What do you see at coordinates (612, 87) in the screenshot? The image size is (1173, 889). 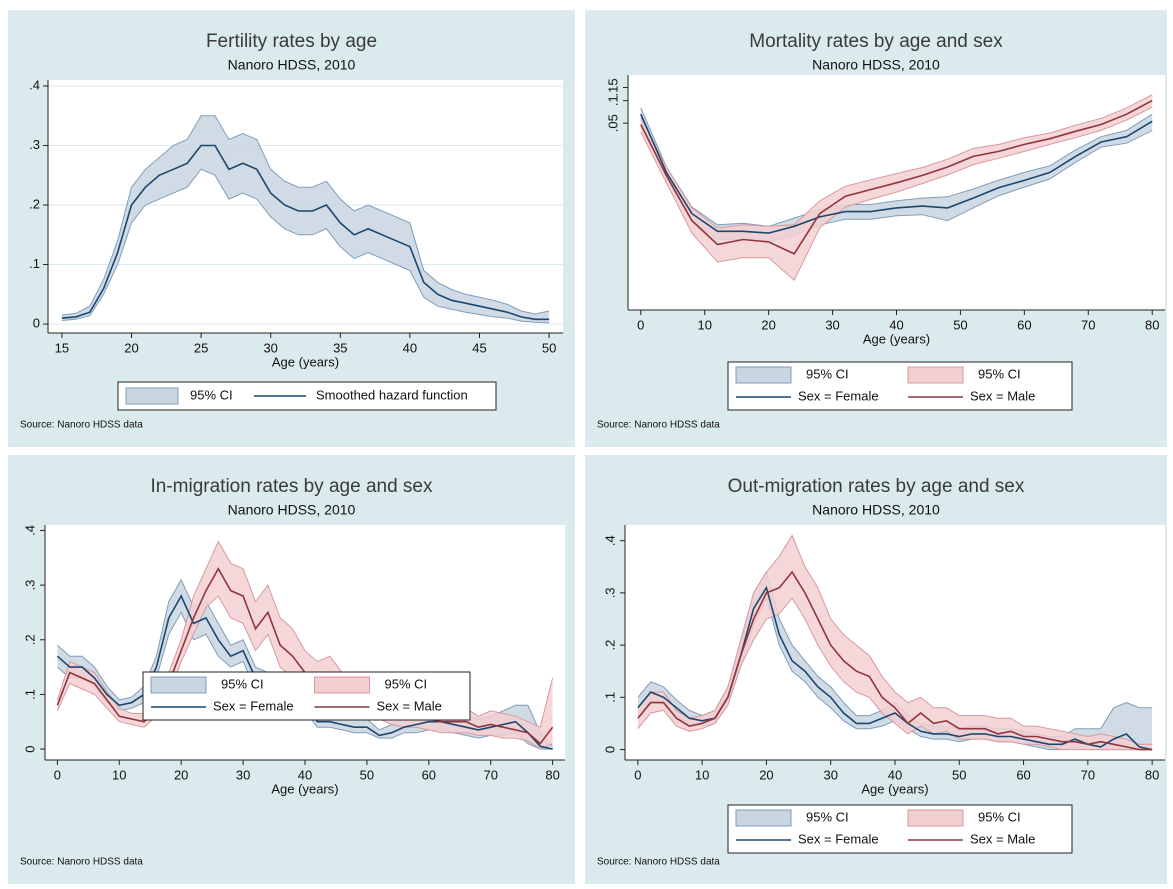 I see `y-tick-label: .15` at bounding box center [612, 87].